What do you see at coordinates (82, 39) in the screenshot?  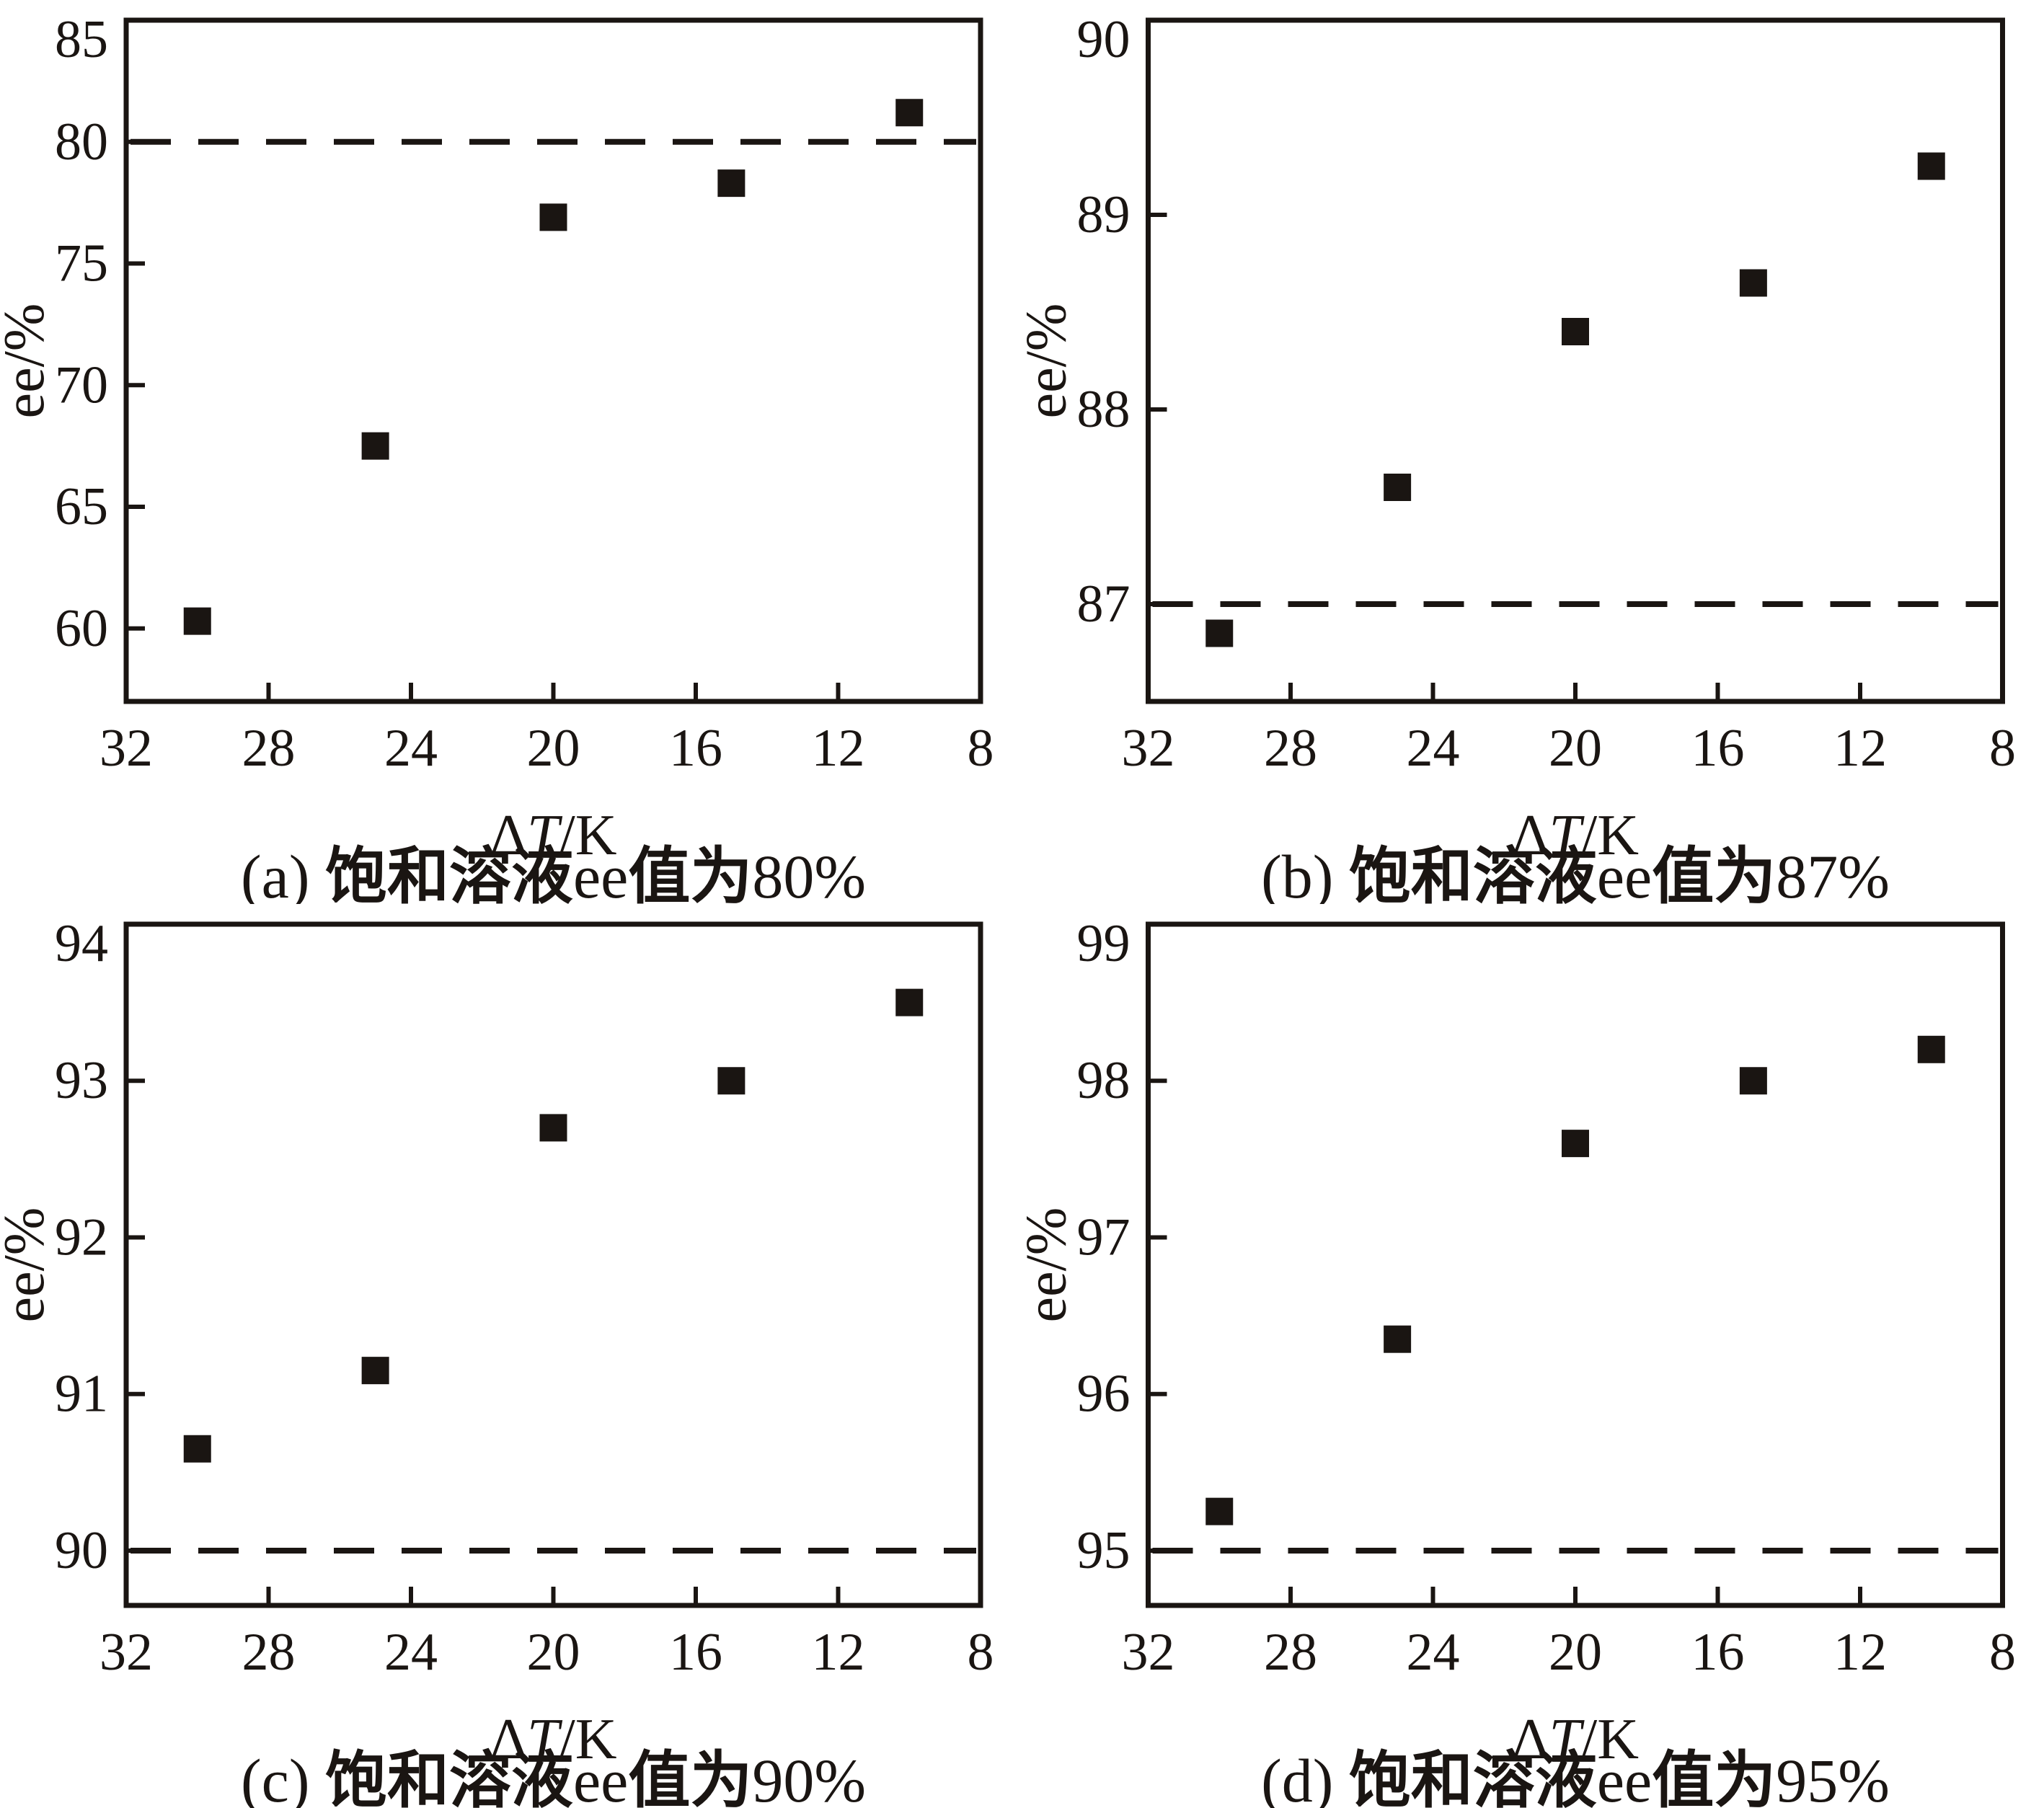 I see `y-tick-label: 85` at bounding box center [82, 39].